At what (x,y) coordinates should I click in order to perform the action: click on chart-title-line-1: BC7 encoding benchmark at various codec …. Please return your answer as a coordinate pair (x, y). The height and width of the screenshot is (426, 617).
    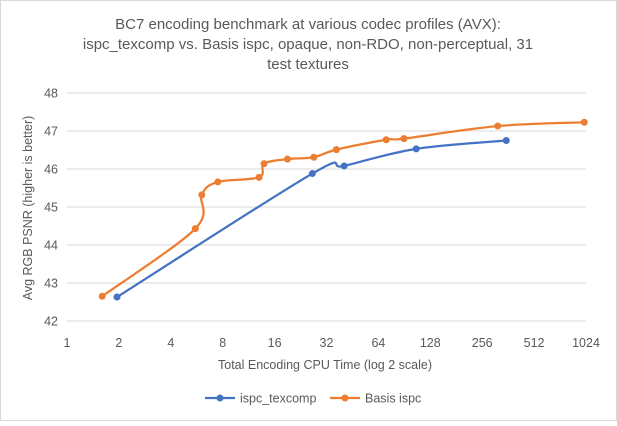
    Looking at the image, I should click on (308, 24).